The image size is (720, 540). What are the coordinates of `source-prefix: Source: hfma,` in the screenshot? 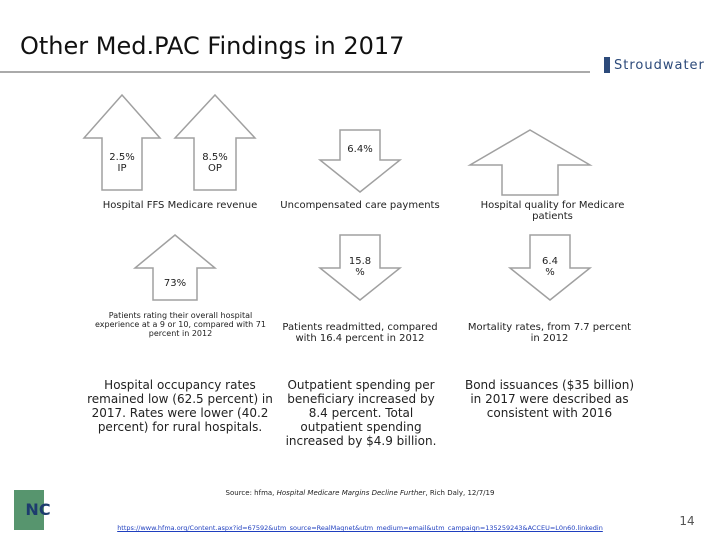 It's located at (251, 493).